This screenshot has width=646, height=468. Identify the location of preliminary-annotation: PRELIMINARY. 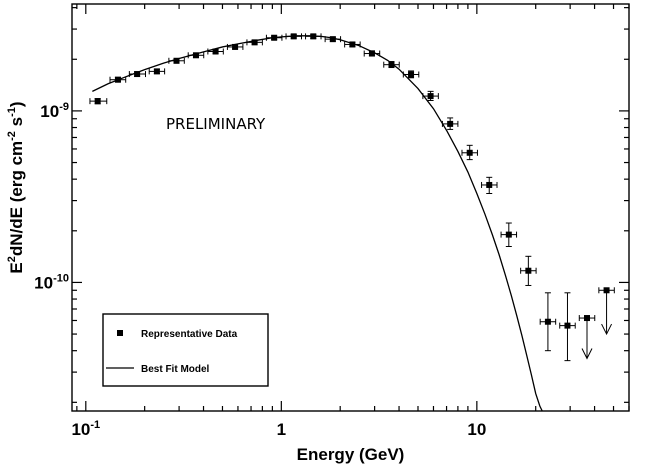
(216, 124).